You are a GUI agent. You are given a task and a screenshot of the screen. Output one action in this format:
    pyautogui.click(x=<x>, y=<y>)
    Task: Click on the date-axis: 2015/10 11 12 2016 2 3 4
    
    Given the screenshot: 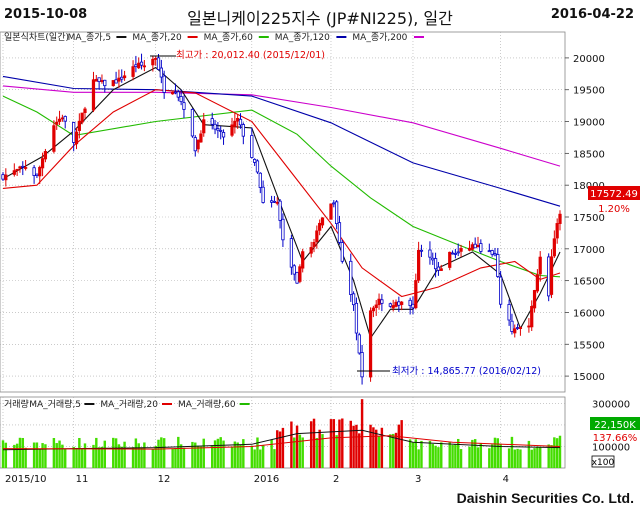 What is the action you would take?
    pyautogui.click(x=257, y=479)
    